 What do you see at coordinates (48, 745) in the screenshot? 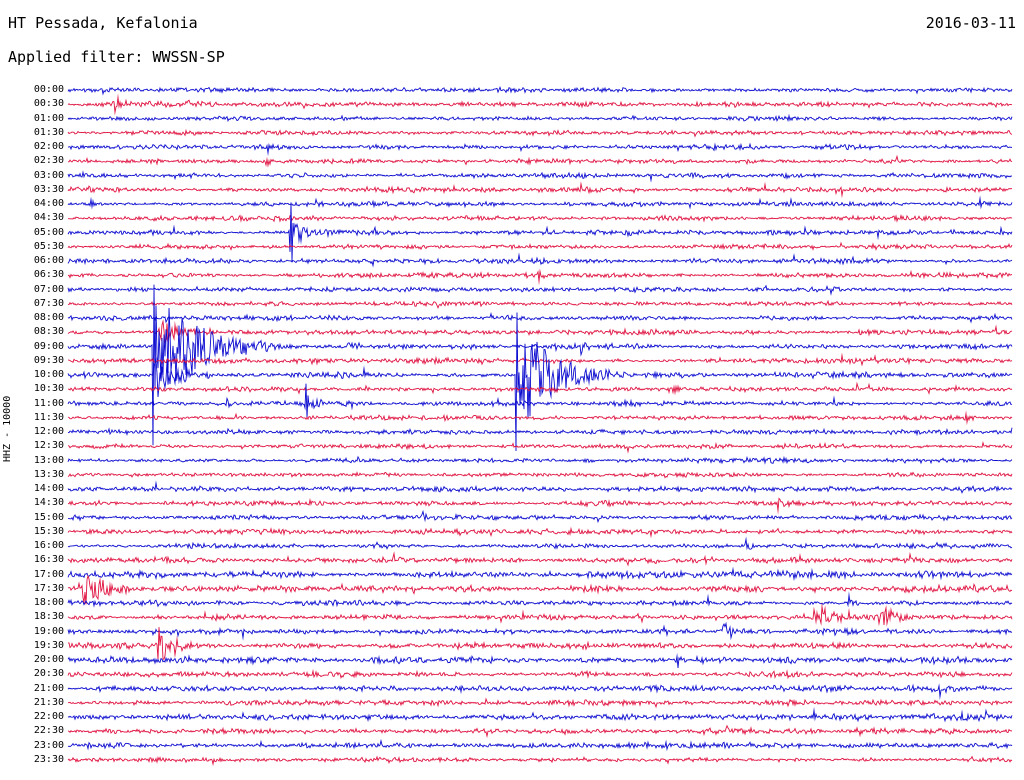
I see `row-time-label: 23:00` at bounding box center [48, 745].